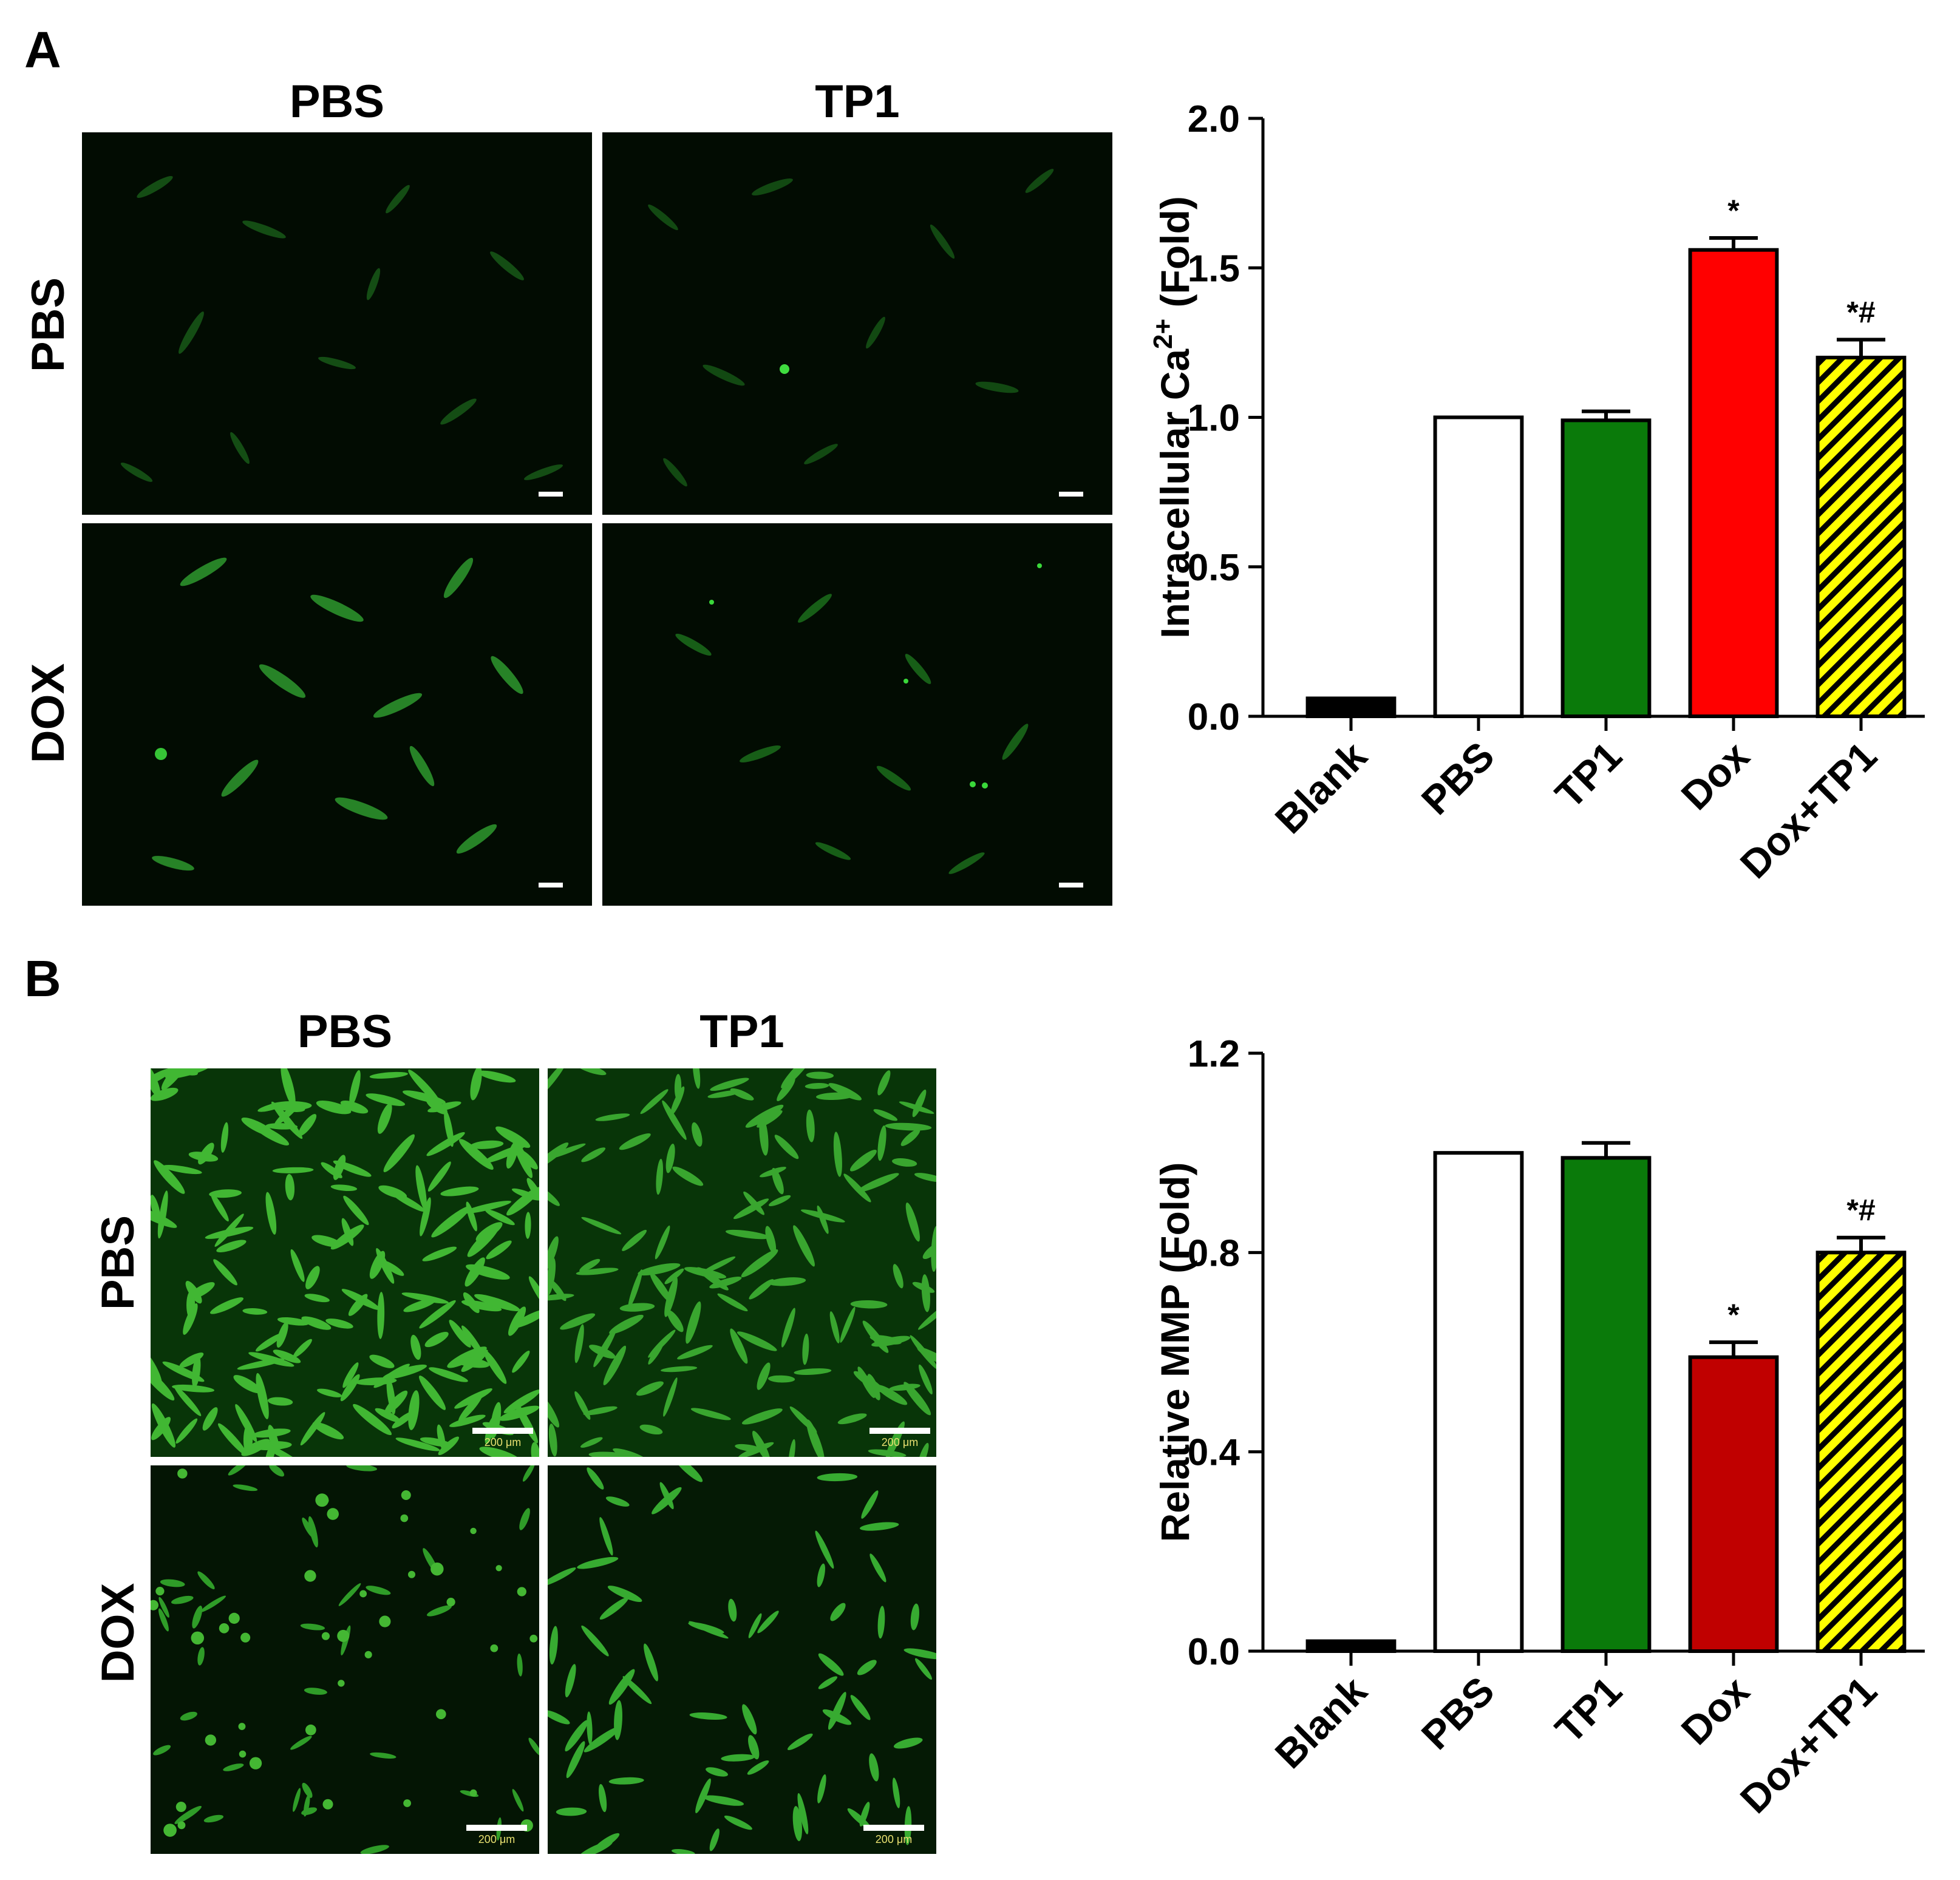 Image resolution: width=1960 pixels, height=1880 pixels. What do you see at coordinates (1214, 568) in the screenshot?
I see `y-tick-label: 0.5` at bounding box center [1214, 568].